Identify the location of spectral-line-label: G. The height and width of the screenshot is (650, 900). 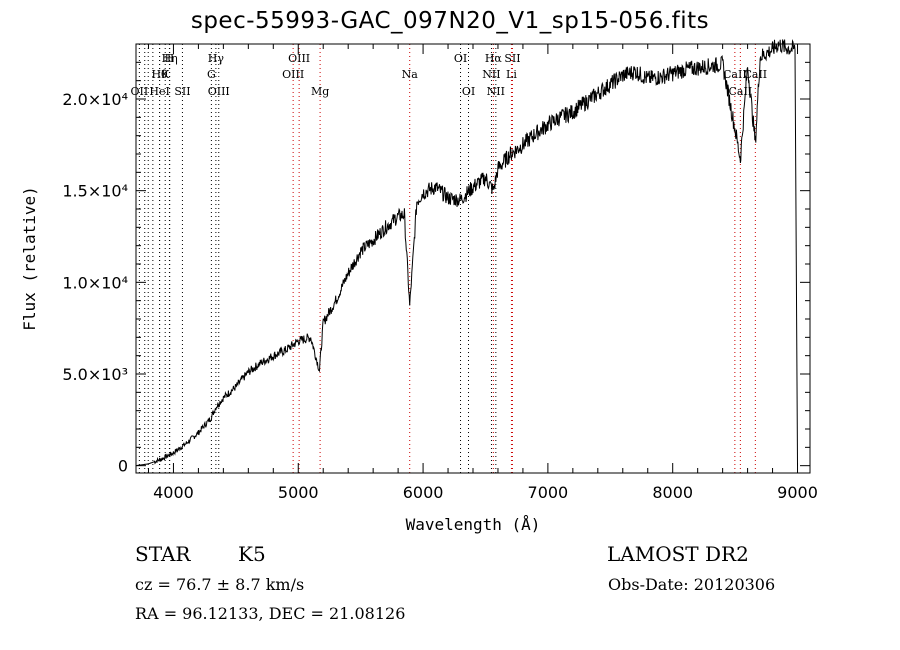
(211, 74).